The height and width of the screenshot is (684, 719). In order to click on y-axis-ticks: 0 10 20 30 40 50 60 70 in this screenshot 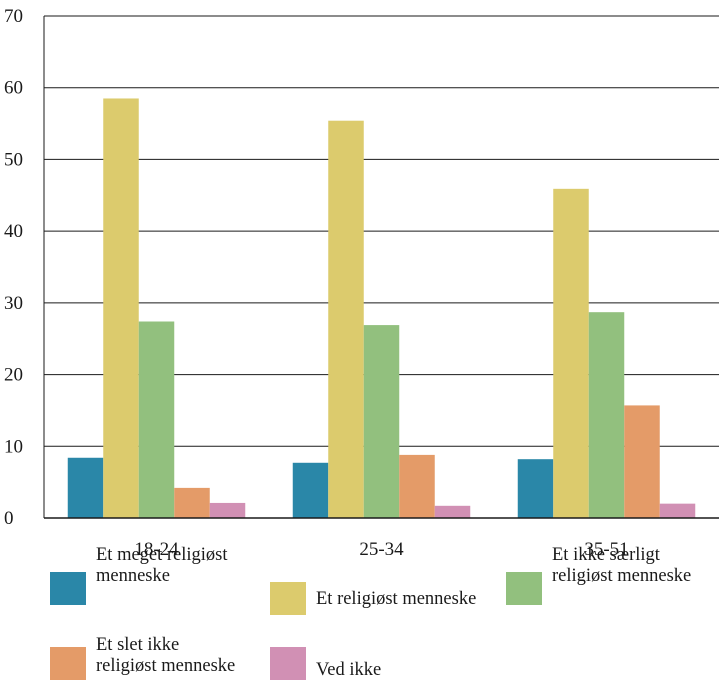, I will do `click(13, 267)`.